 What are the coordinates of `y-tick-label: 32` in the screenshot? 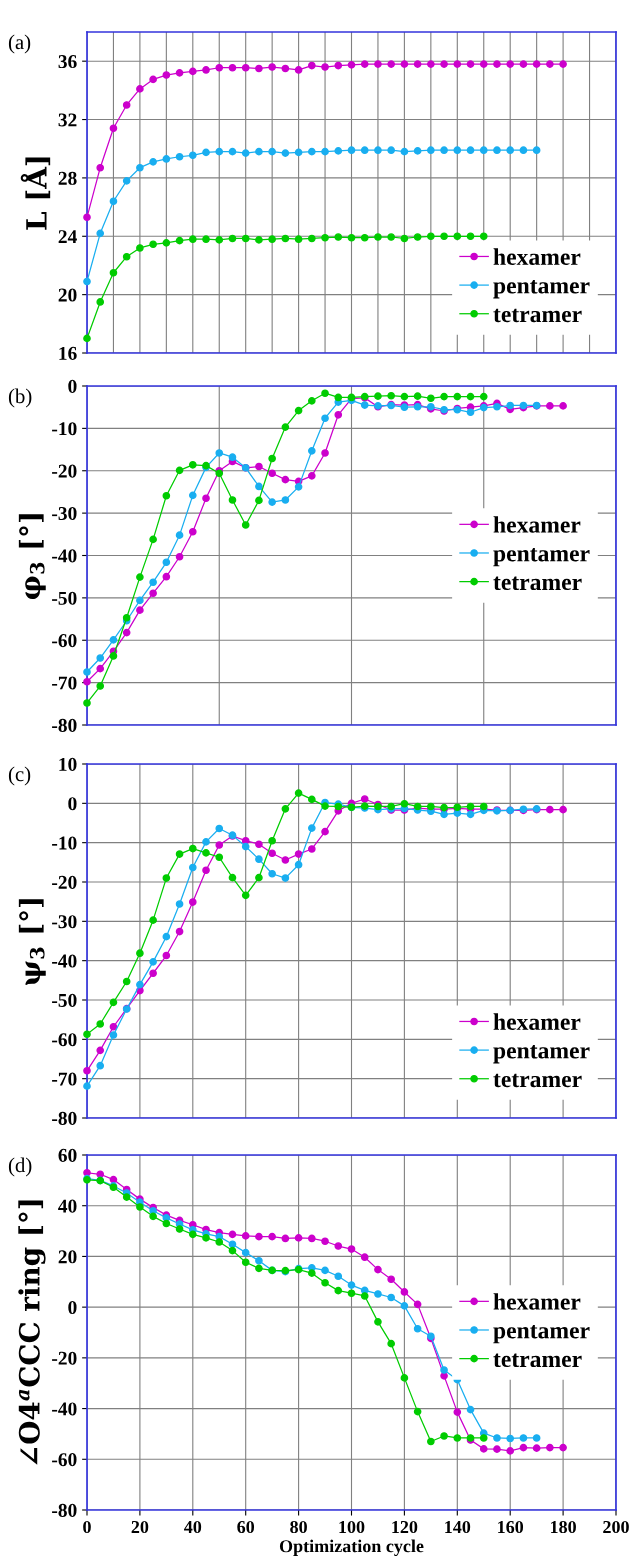 It's located at (67, 120).